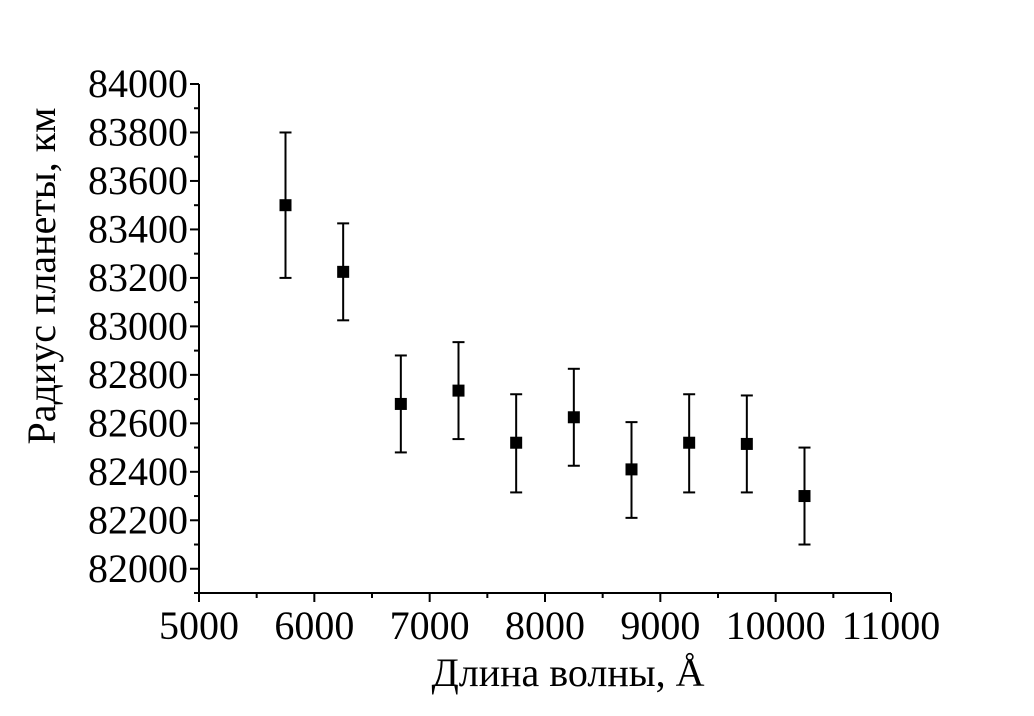 Image resolution: width=1034 pixels, height=716 pixels. What do you see at coordinates (891, 625) in the screenshot?
I see `x-tick-label: 11000` at bounding box center [891, 625].